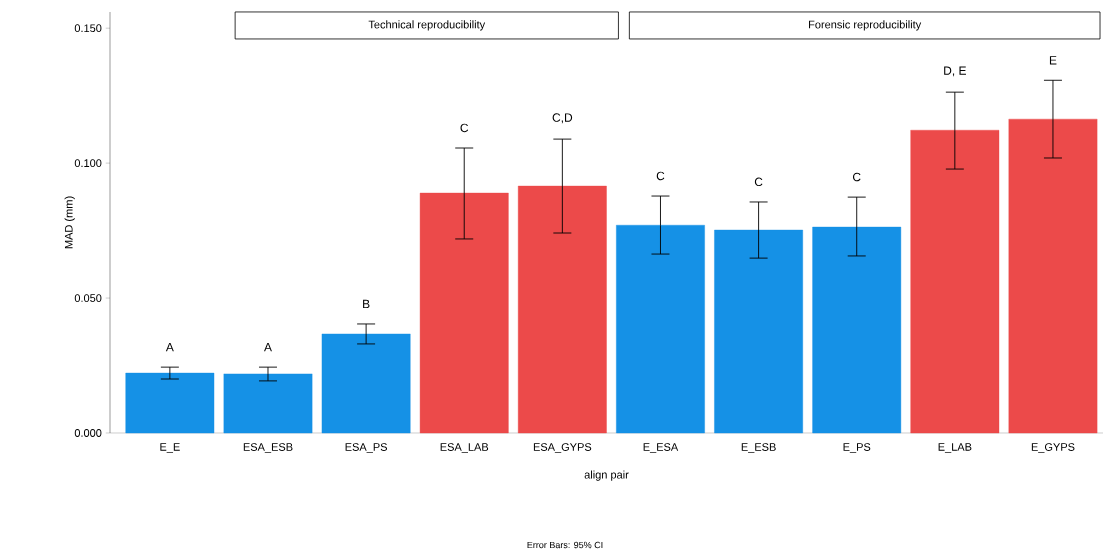 This screenshot has height=556, width=1103. What do you see at coordinates (758, 448) in the screenshot?
I see `x-tick-label: E_ESB` at bounding box center [758, 448].